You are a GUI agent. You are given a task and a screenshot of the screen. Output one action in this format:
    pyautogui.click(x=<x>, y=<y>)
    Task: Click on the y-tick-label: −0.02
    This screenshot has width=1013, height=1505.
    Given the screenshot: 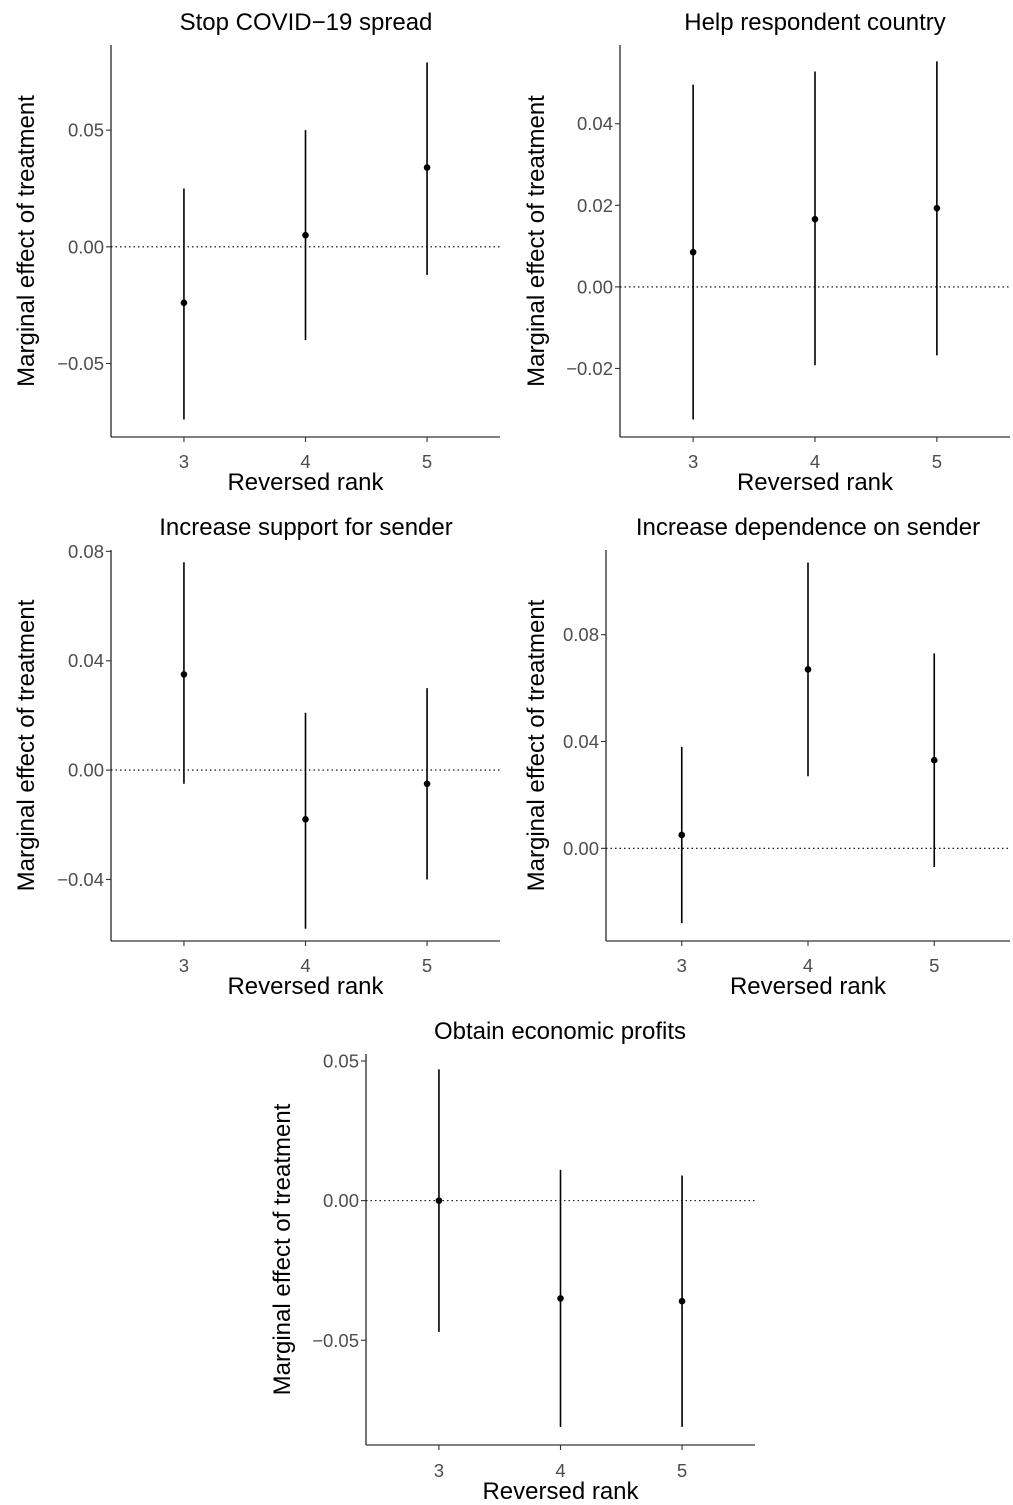 What is the action you would take?
    pyautogui.click(x=589, y=368)
    